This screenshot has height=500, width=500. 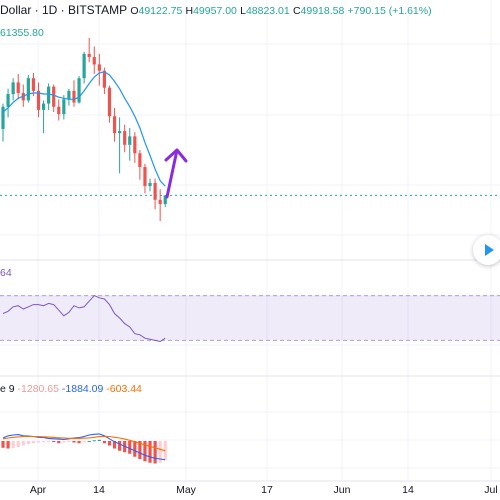 I want to click on low-value: 48823.01, so click(x=267, y=11).